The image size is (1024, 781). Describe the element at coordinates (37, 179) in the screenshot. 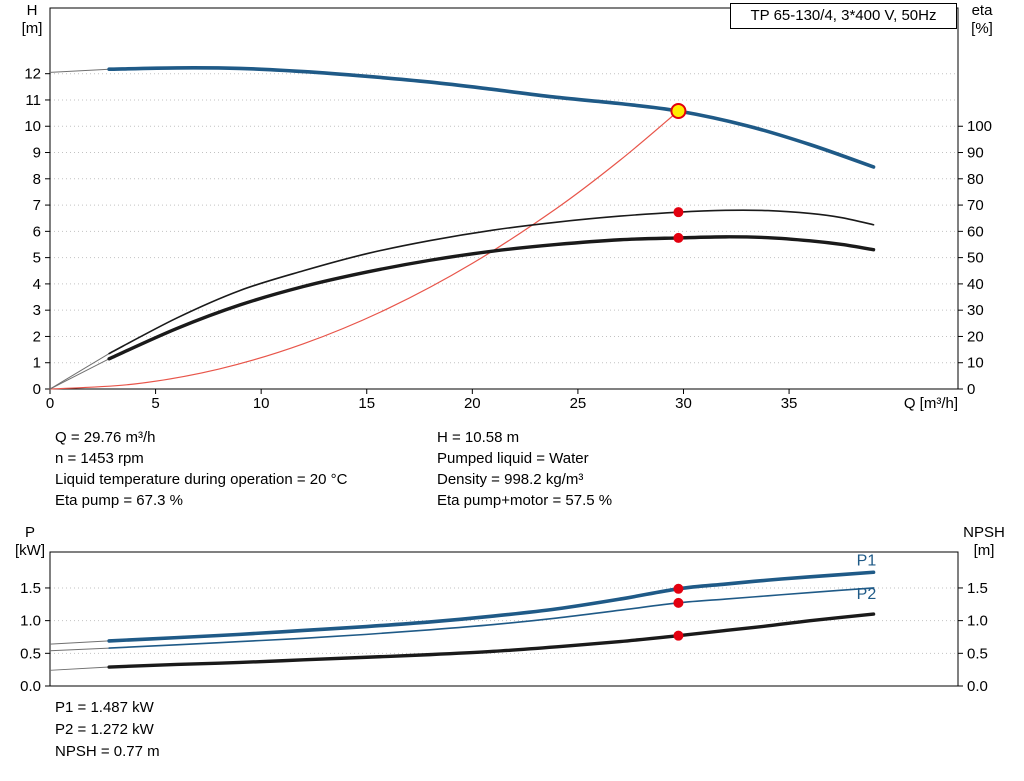

I see `tick-label: 8` at that location.